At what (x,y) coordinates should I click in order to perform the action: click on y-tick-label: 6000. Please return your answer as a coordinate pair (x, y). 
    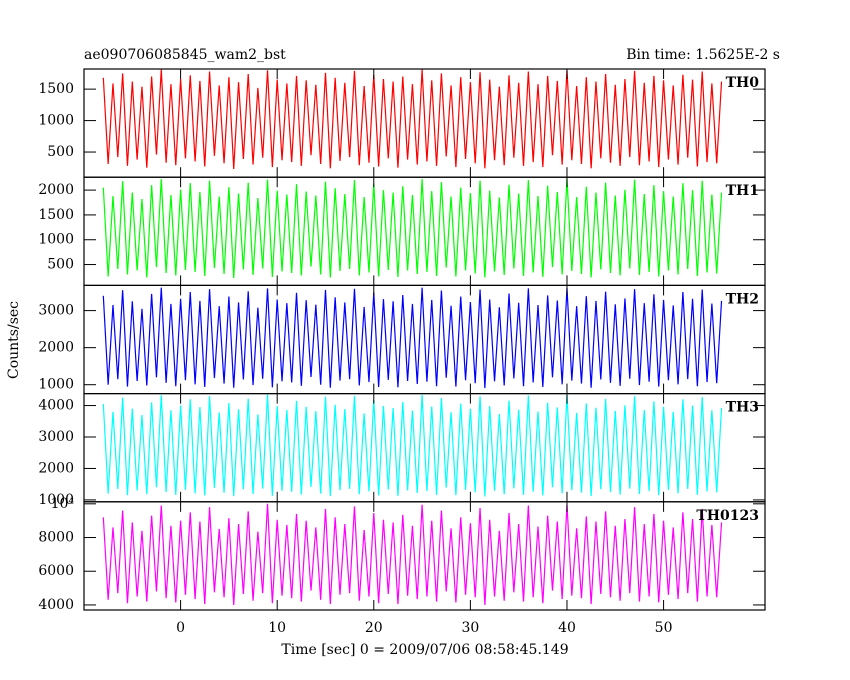
    Looking at the image, I should click on (56, 571).